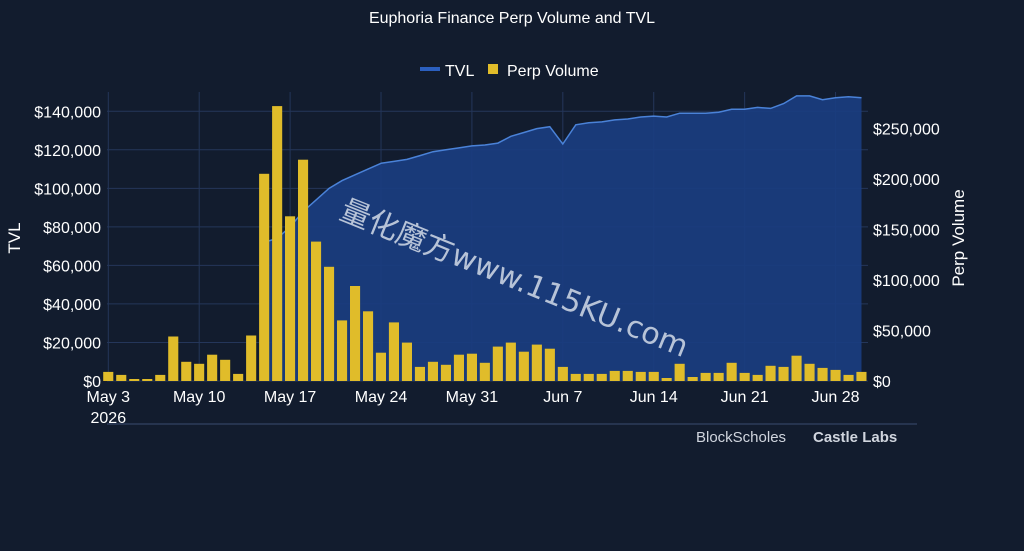  Describe the element at coordinates (493, 69) in the screenshot. I see `legend-volume-swatch` at that location.